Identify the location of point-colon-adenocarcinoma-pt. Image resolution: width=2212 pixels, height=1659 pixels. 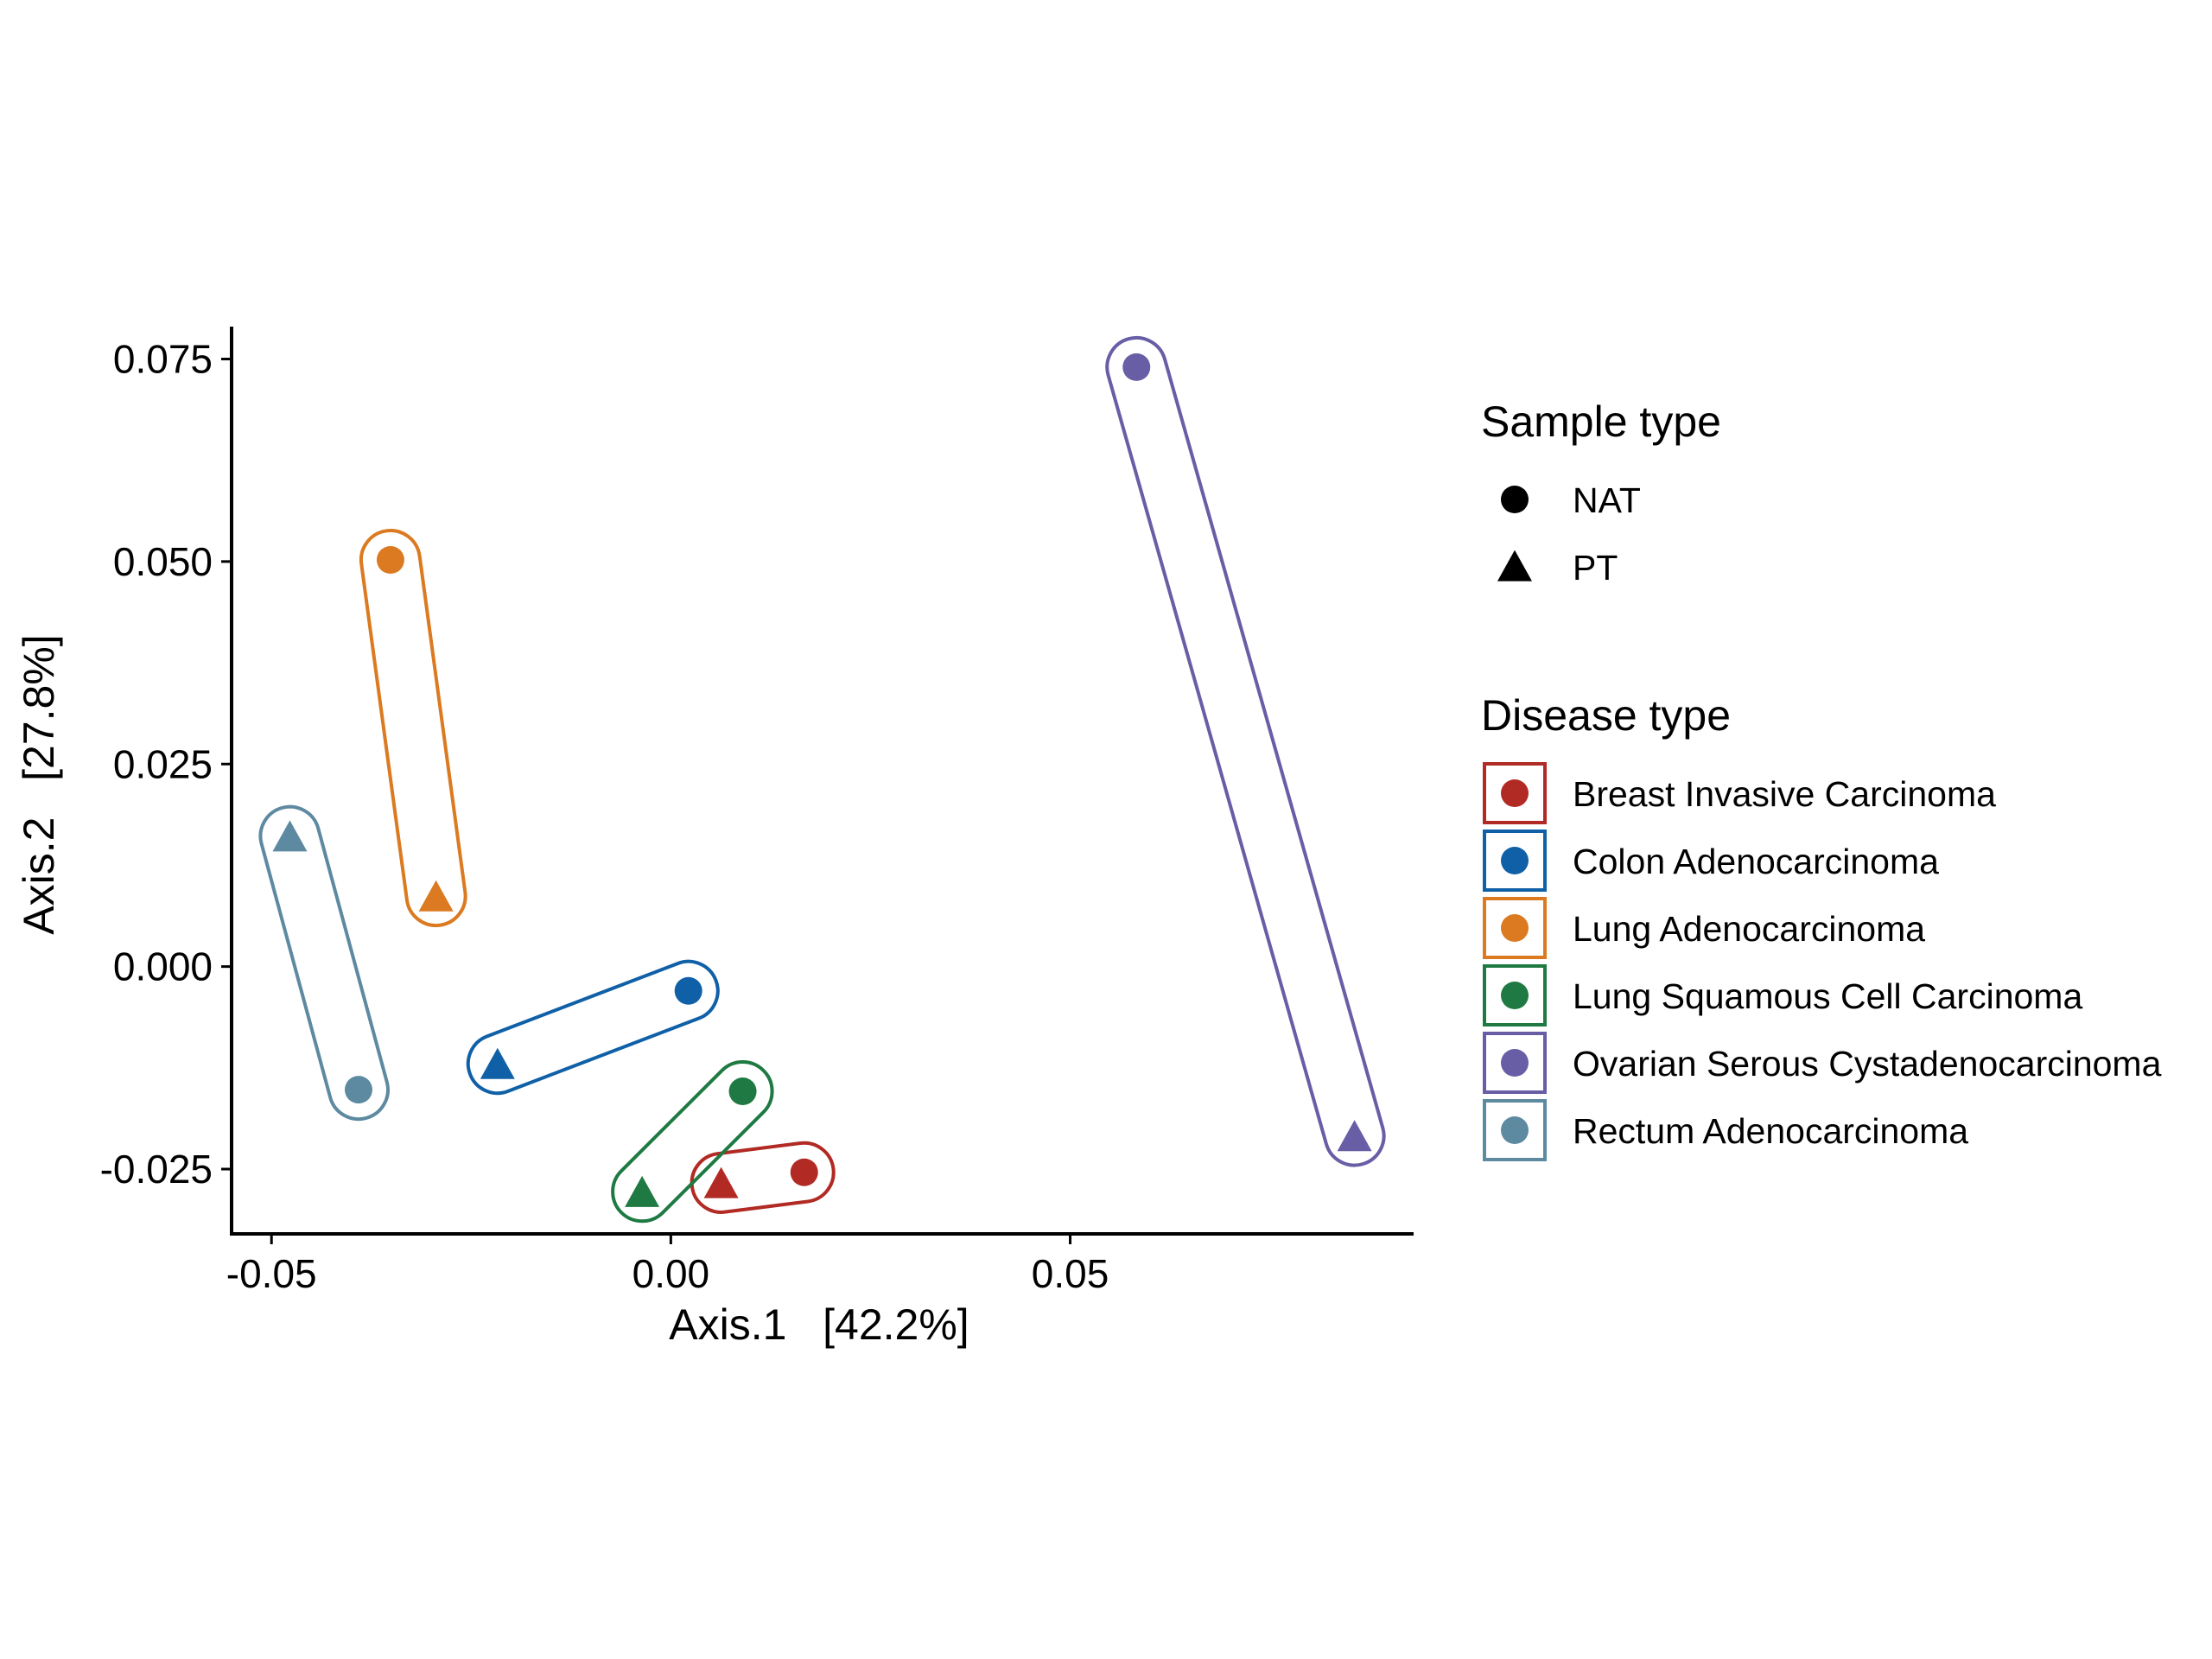
(497, 1063).